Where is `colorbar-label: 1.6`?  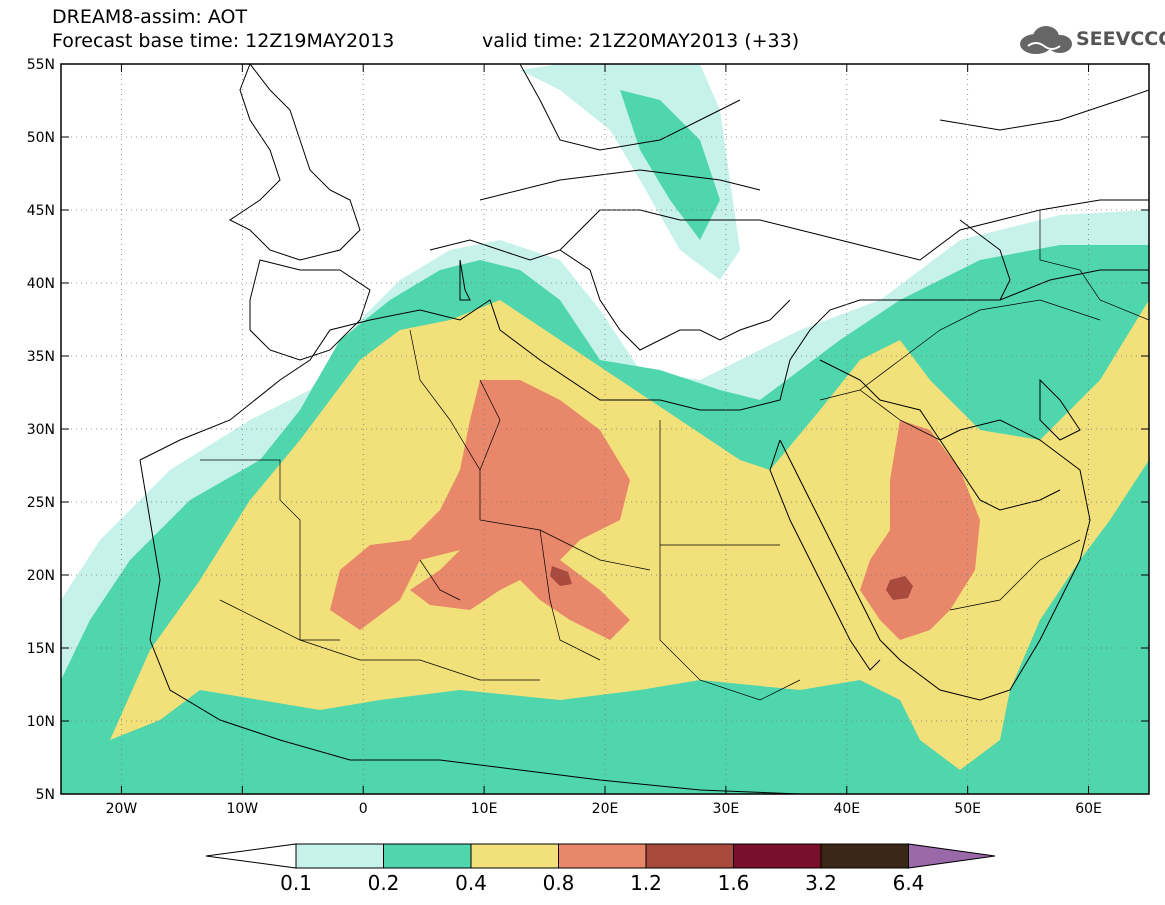
colorbar-label: 1.6 is located at coordinates (733, 883).